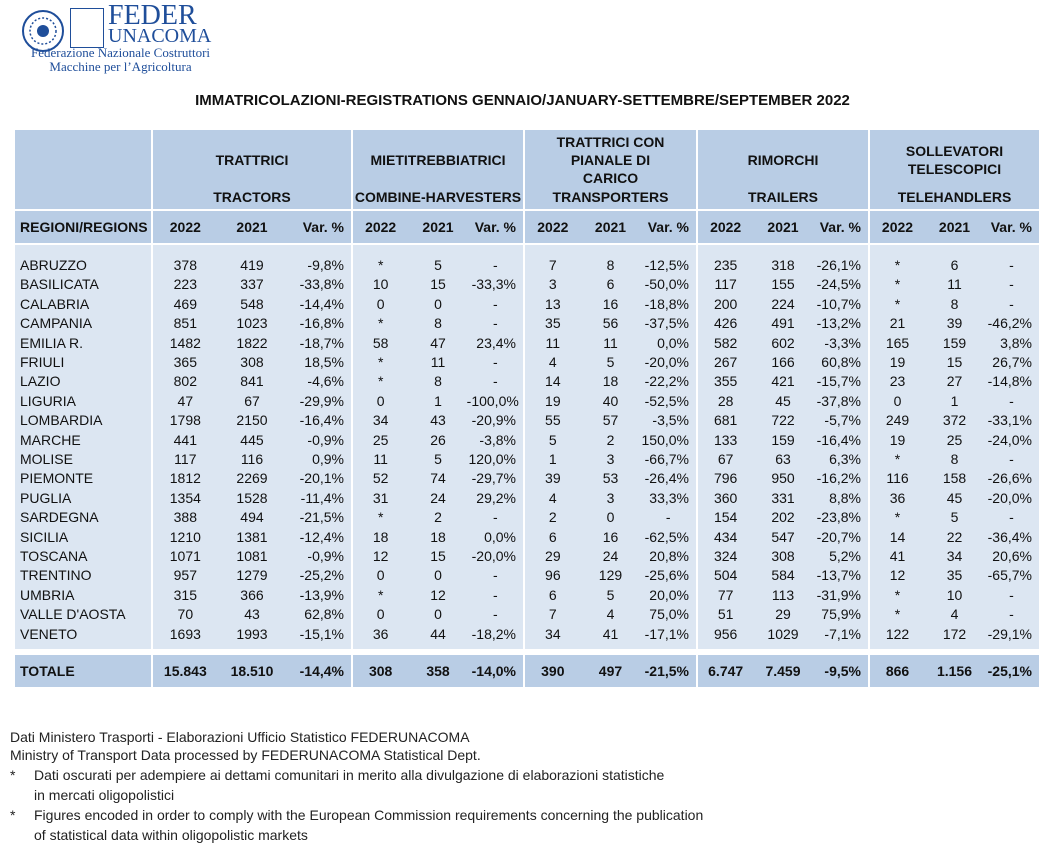 Image resolution: width=1045 pixels, height=851 pixels. What do you see at coordinates (52, 342) in the screenshot?
I see `region-name: EMILIA R.` at bounding box center [52, 342].